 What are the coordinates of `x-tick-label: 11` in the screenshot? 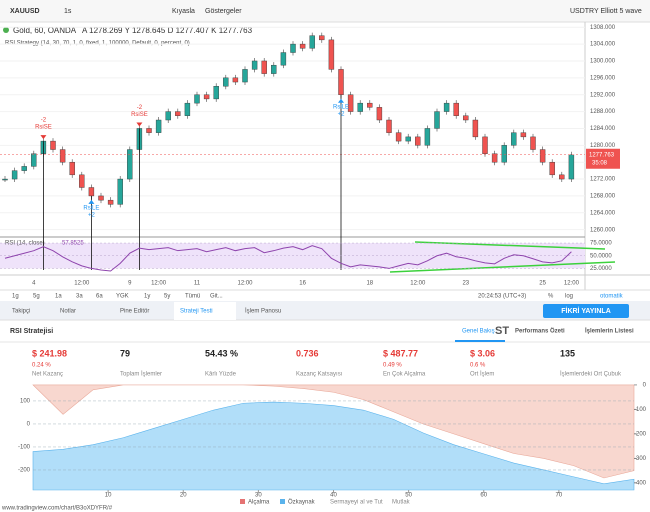 It's located at (197, 284).